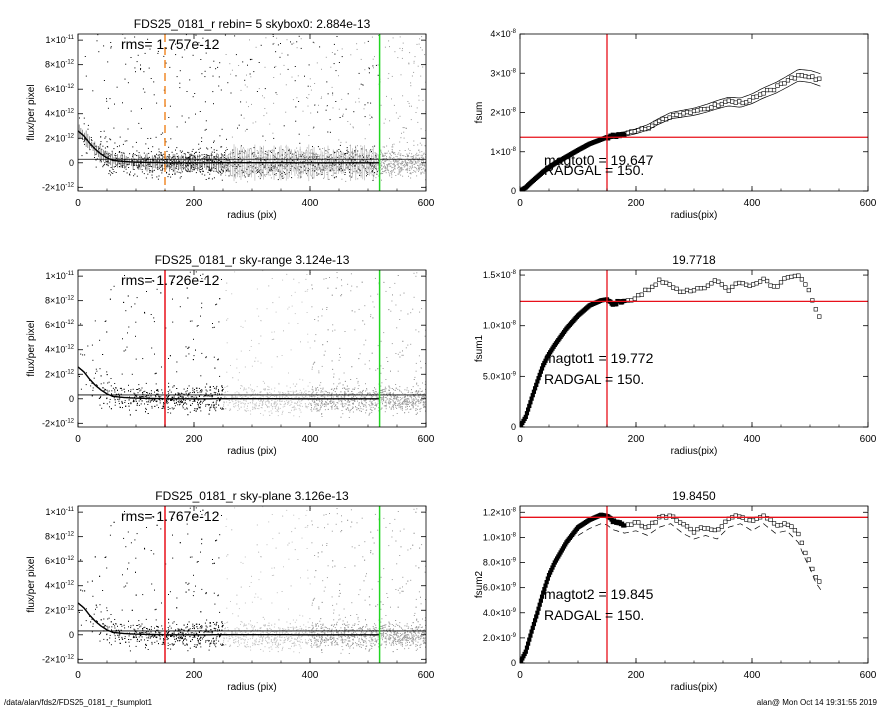 The image size is (885, 708). What do you see at coordinates (252, 348) in the screenshot?
I see `plot-area` at bounding box center [252, 348].